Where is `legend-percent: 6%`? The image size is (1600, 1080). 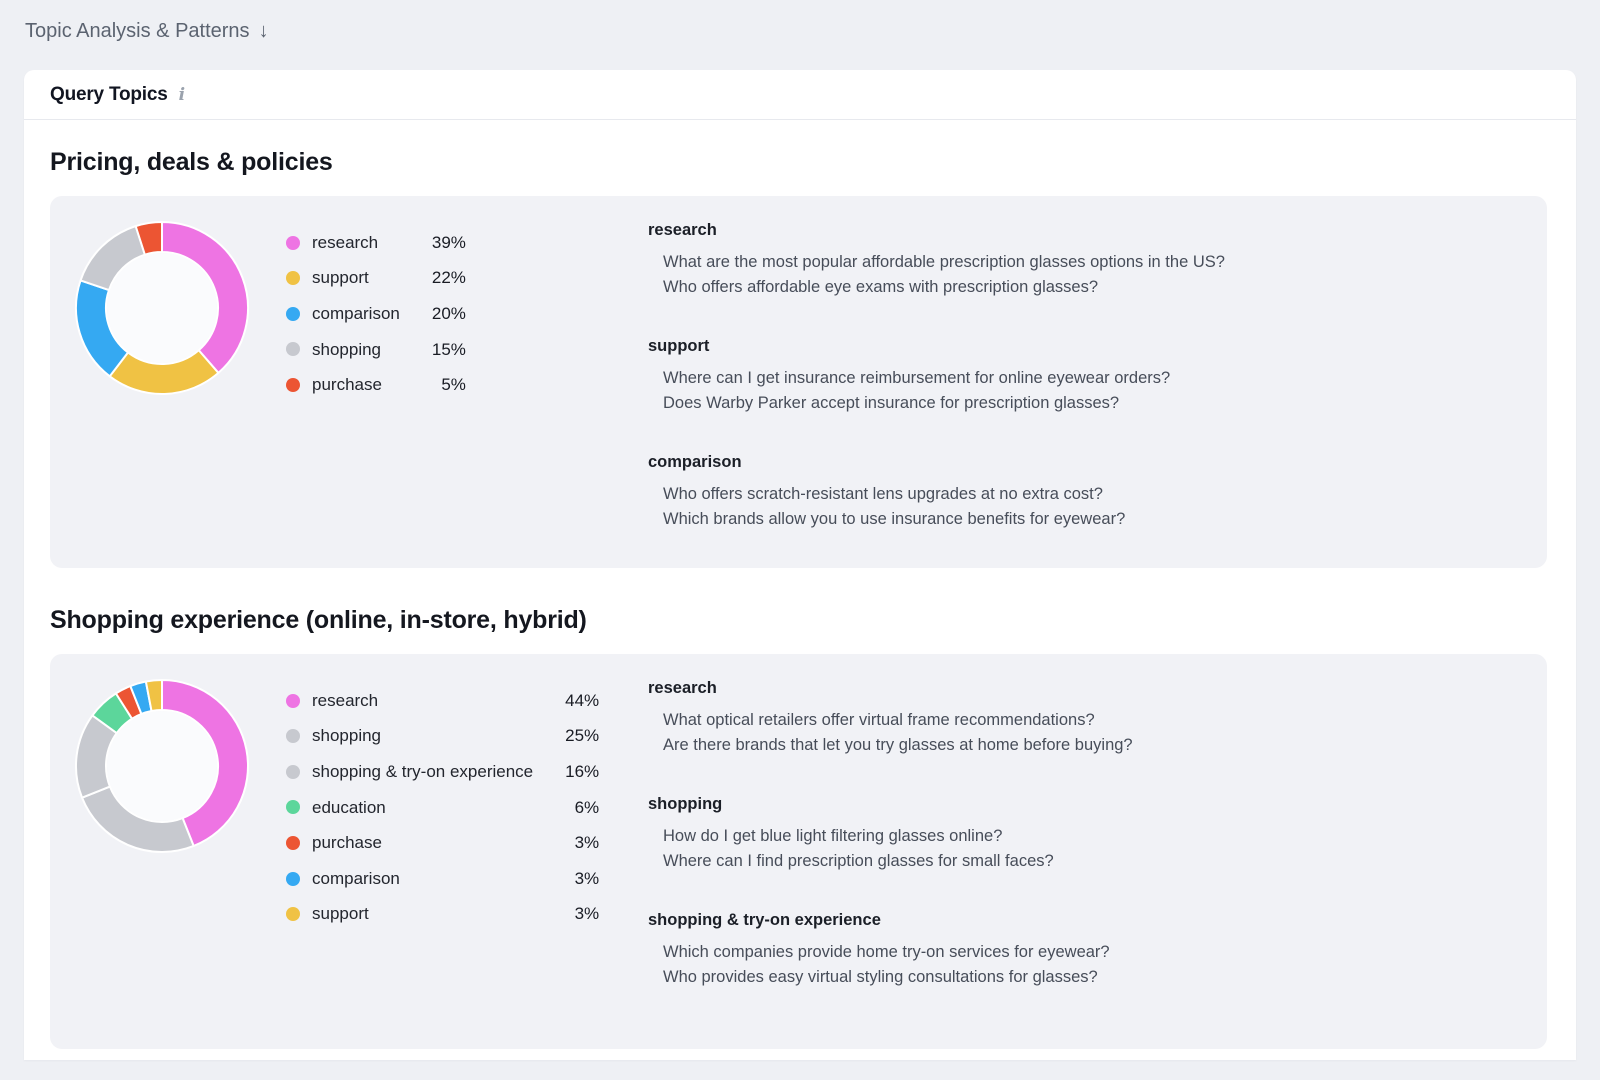
legend-percent: 6% is located at coordinates (587, 807).